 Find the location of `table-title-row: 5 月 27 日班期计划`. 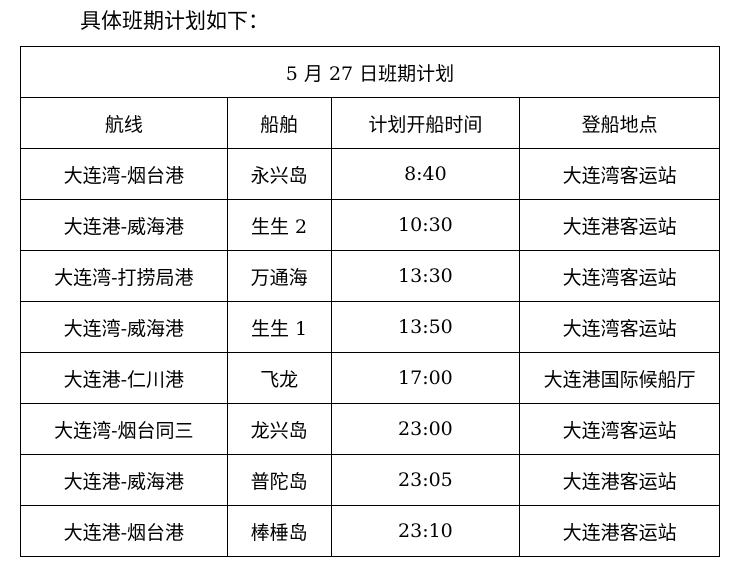

table-title-row: 5 月 27 日班期计划 is located at coordinates (370, 72).